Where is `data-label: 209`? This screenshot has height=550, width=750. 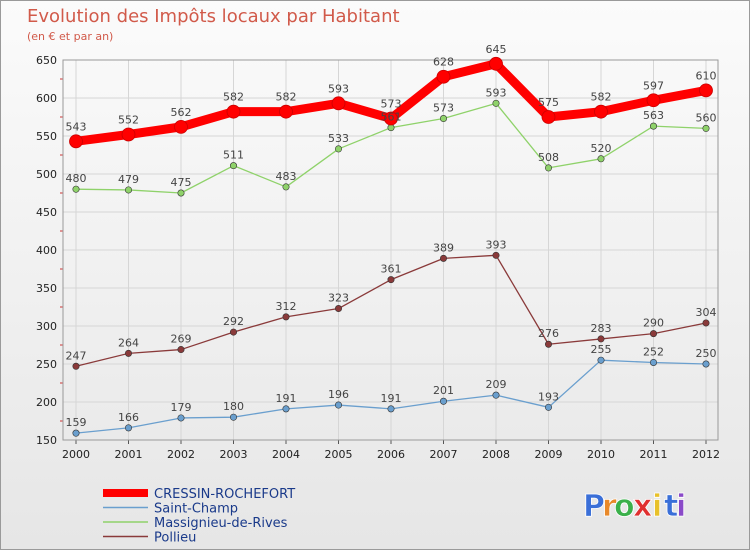 data-label: 209 is located at coordinates (496, 384).